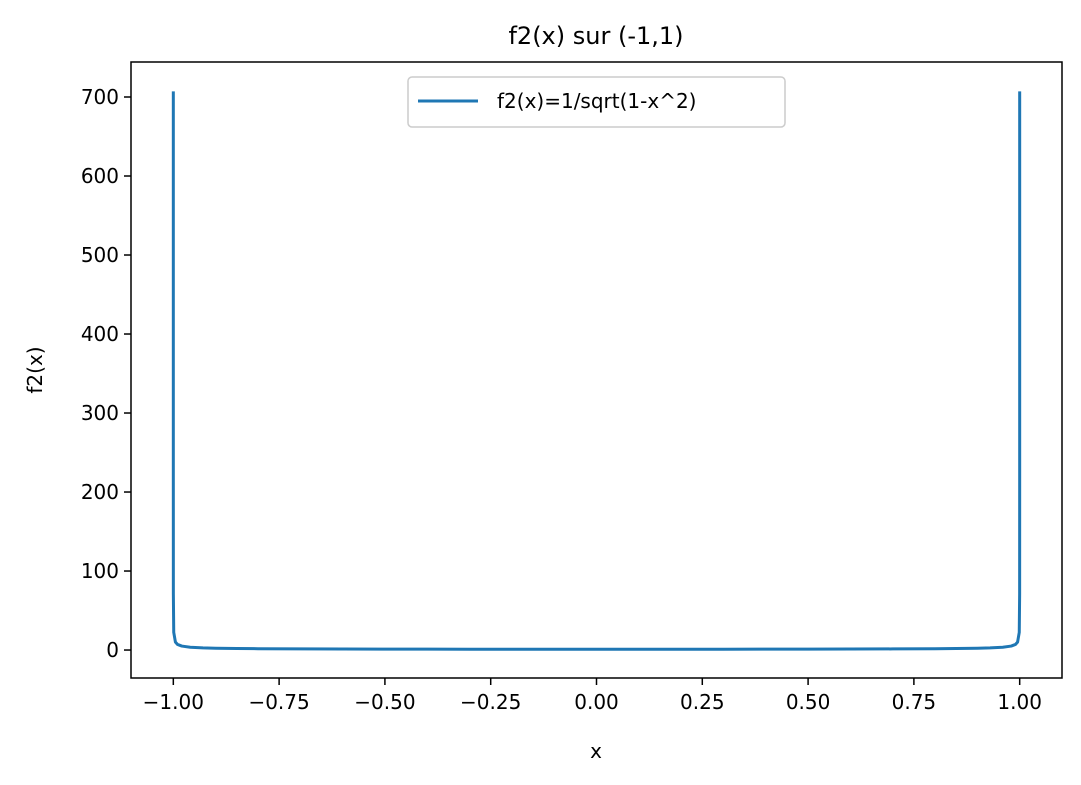  What do you see at coordinates (490, 702) in the screenshot?
I see `x-tick-label: −0.25` at bounding box center [490, 702].